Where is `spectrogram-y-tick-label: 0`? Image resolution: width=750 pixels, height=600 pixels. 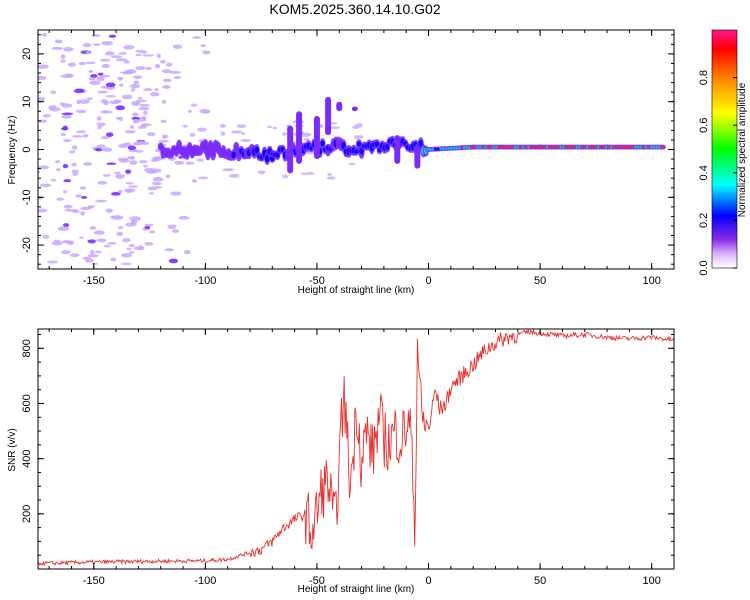 spectrogram-y-tick-label: 0 is located at coordinates (27, 149).